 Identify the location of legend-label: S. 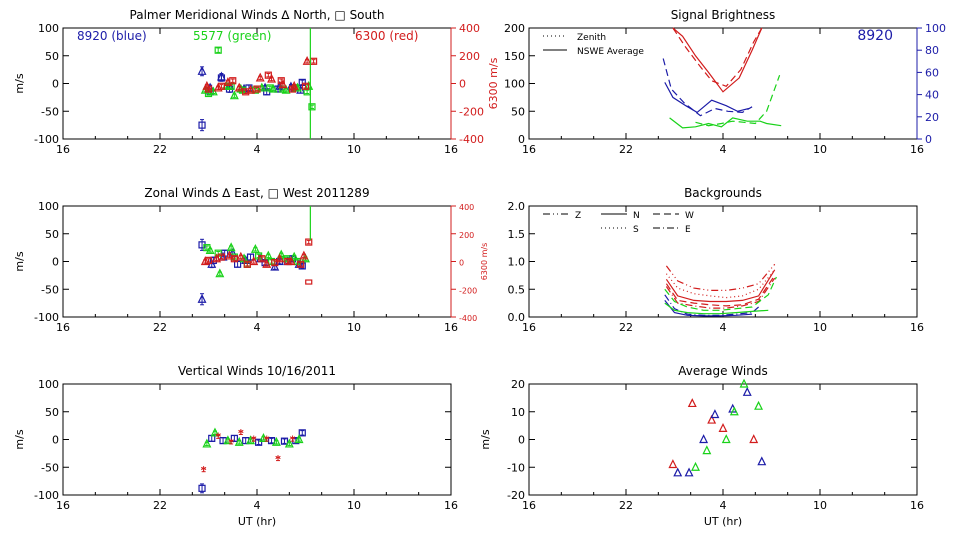
(636, 230).